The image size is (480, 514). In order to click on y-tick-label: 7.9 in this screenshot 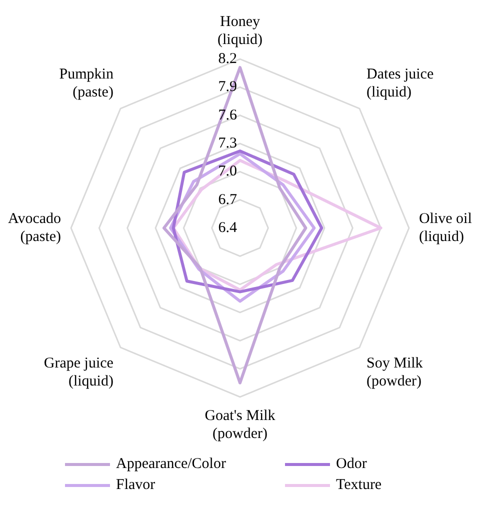, I will do `click(227, 87)`.